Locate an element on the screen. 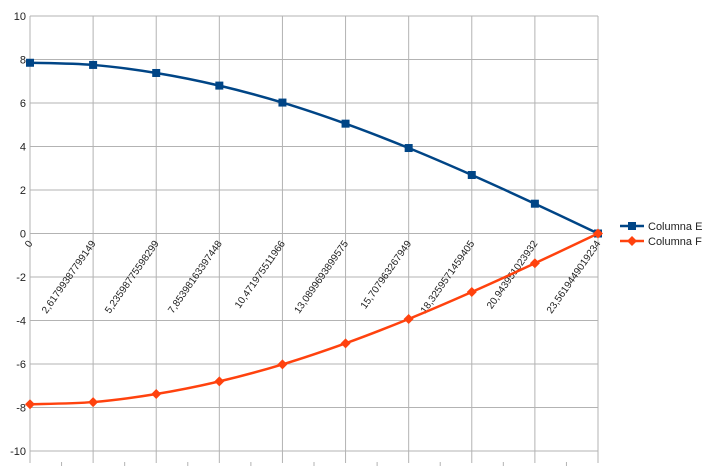  y-tick-label: 8 is located at coordinates (23, 61).